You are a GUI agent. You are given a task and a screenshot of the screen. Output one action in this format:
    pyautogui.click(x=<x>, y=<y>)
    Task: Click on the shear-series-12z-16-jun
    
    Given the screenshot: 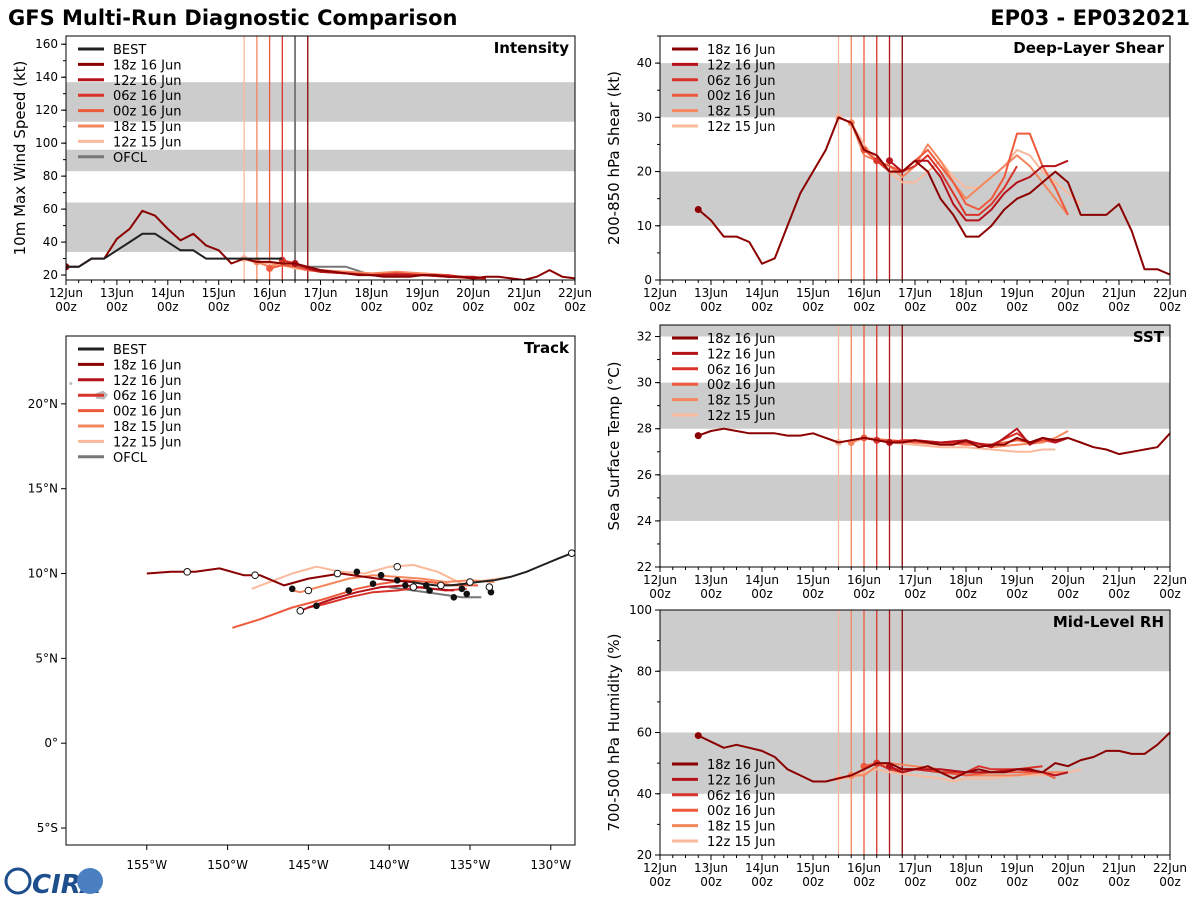 What is the action you would take?
    pyautogui.click(x=978, y=190)
    